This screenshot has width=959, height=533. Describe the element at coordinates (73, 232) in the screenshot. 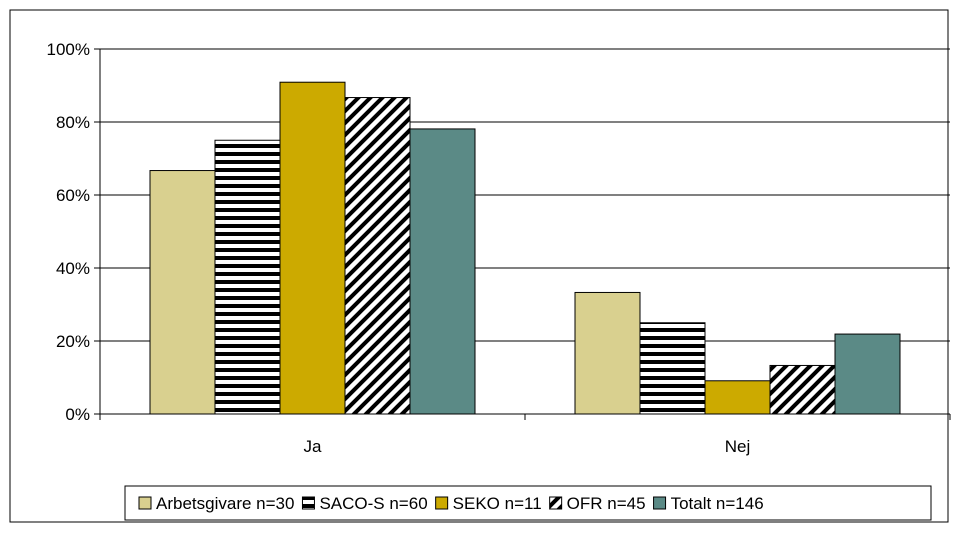

I see `y-axis-ticks: 0% 20% 40% 60% 80% 100%` at that location.